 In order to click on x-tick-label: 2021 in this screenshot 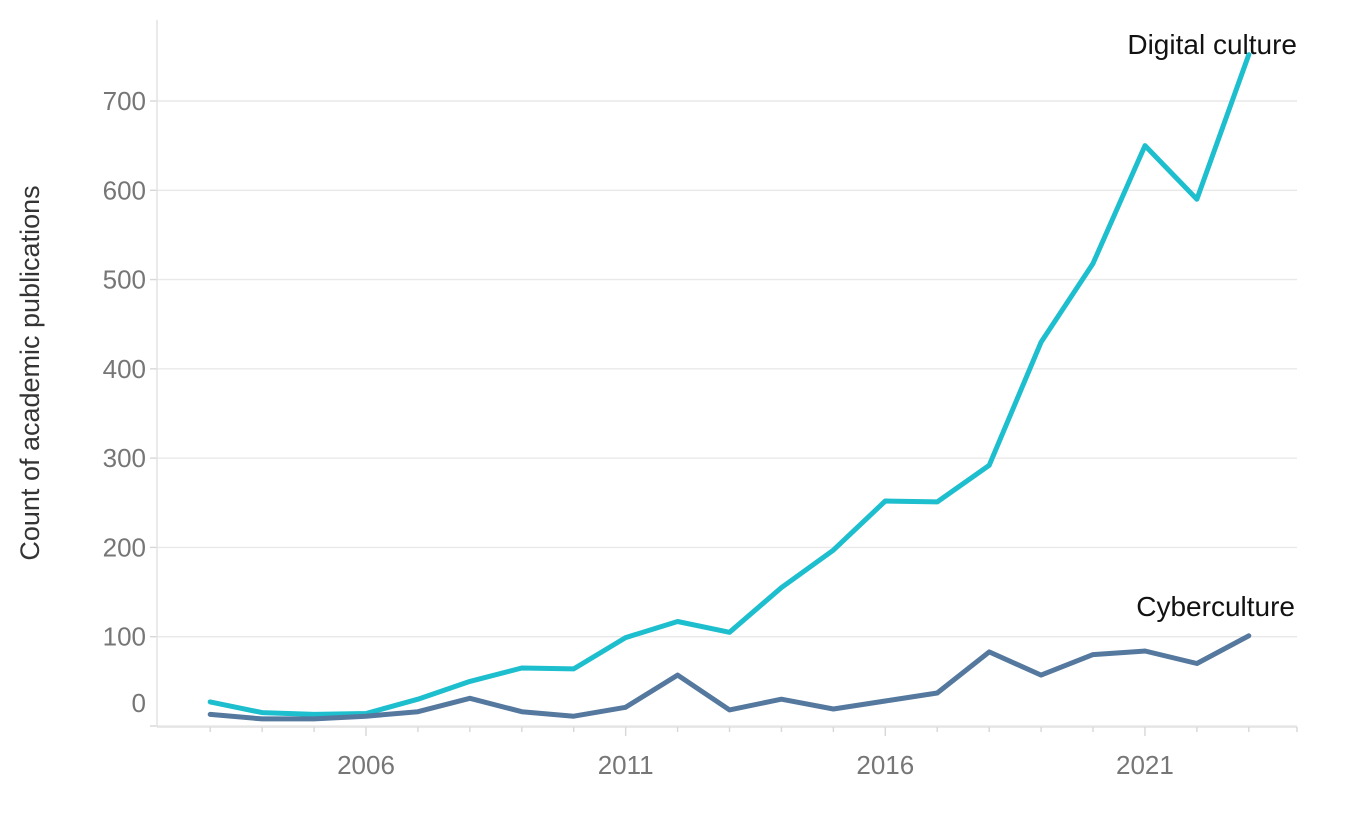, I will do `click(1145, 765)`.